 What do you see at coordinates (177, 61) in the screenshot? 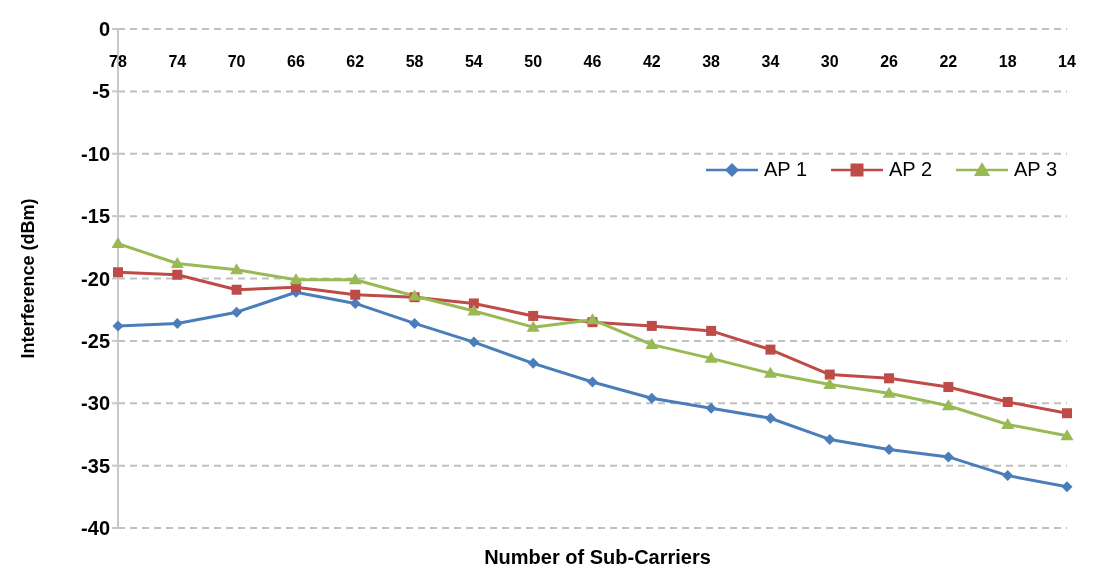
I see `x-tick-label: 74` at bounding box center [177, 61].